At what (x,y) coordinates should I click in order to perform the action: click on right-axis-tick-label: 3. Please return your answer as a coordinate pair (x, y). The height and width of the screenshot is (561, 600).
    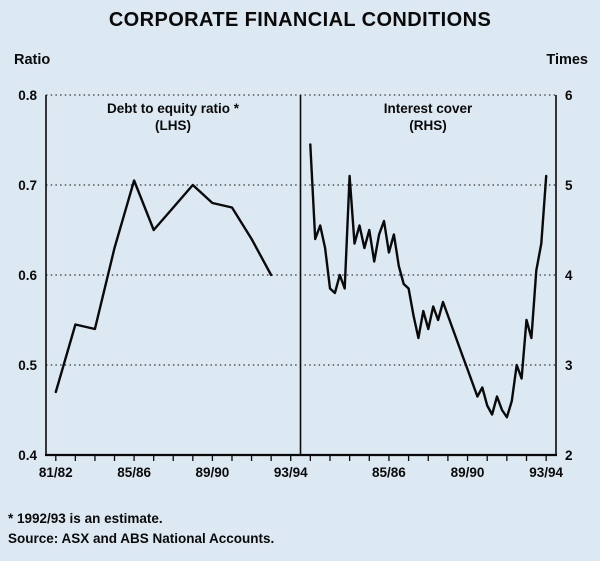
    Looking at the image, I should click on (569, 365).